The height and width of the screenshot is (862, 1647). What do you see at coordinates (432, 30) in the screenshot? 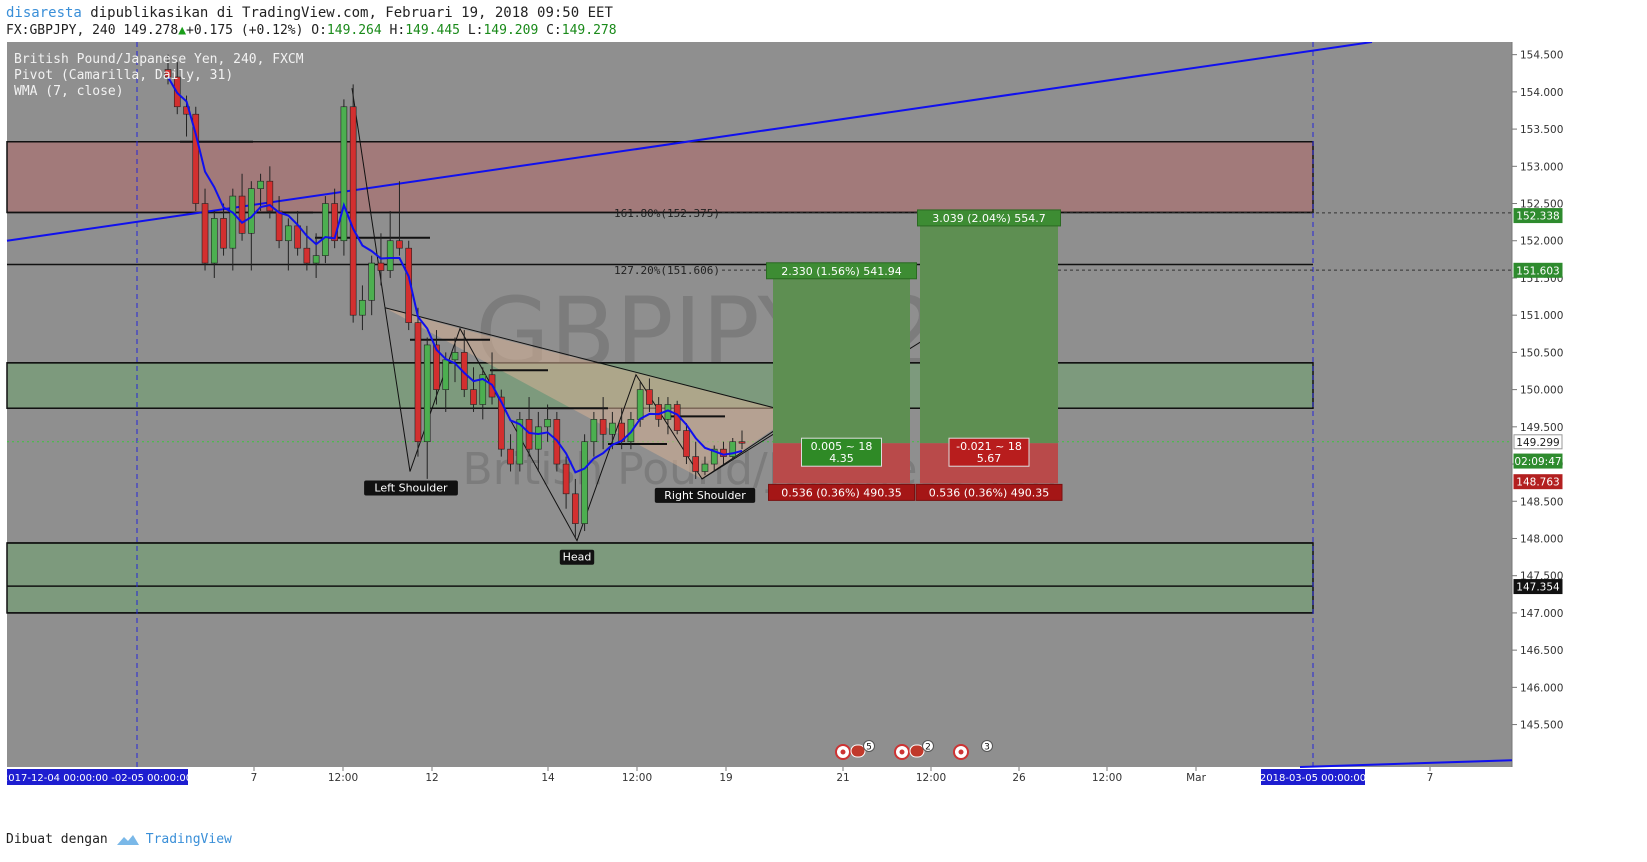
I see `high-value: 149.445` at bounding box center [432, 30].